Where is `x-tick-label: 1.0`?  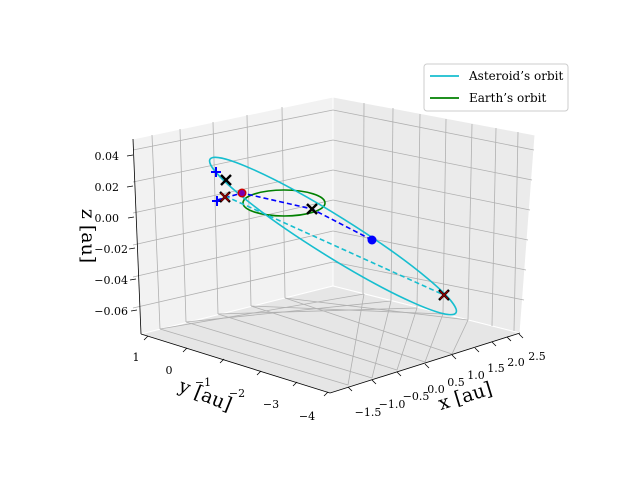 x-tick-label: 1.0 is located at coordinates (476, 375).